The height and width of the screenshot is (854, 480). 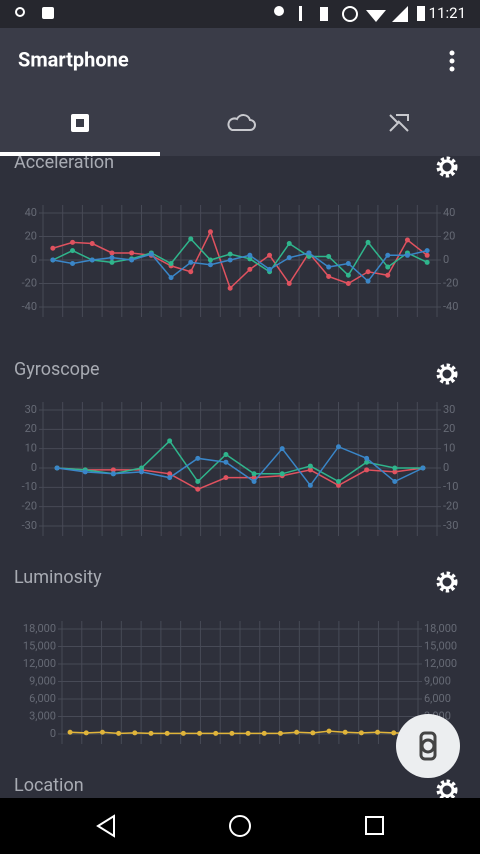 I want to click on fab, so click(x=428, y=746).